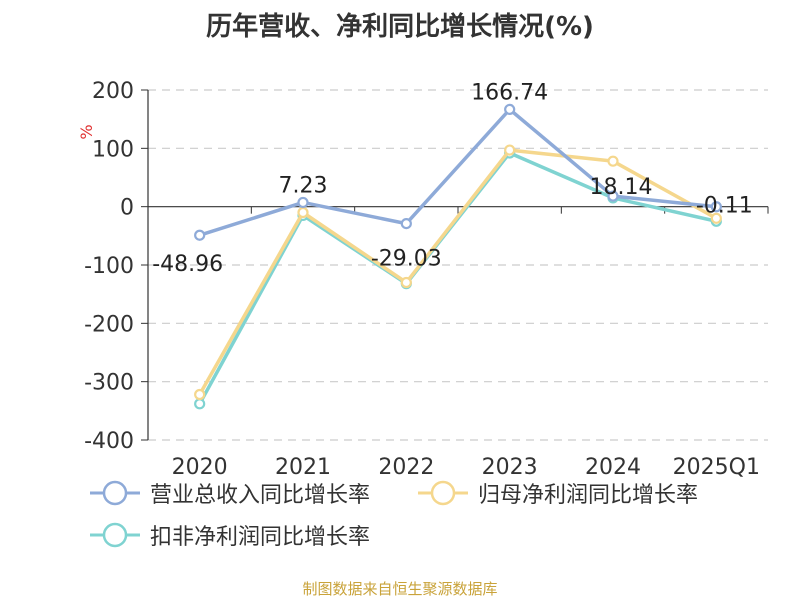 Image resolution: width=800 pixels, height=600 pixels. What do you see at coordinates (127, 208) in the screenshot?
I see `y-tick-label: 0` at bounding box center [127, 208].